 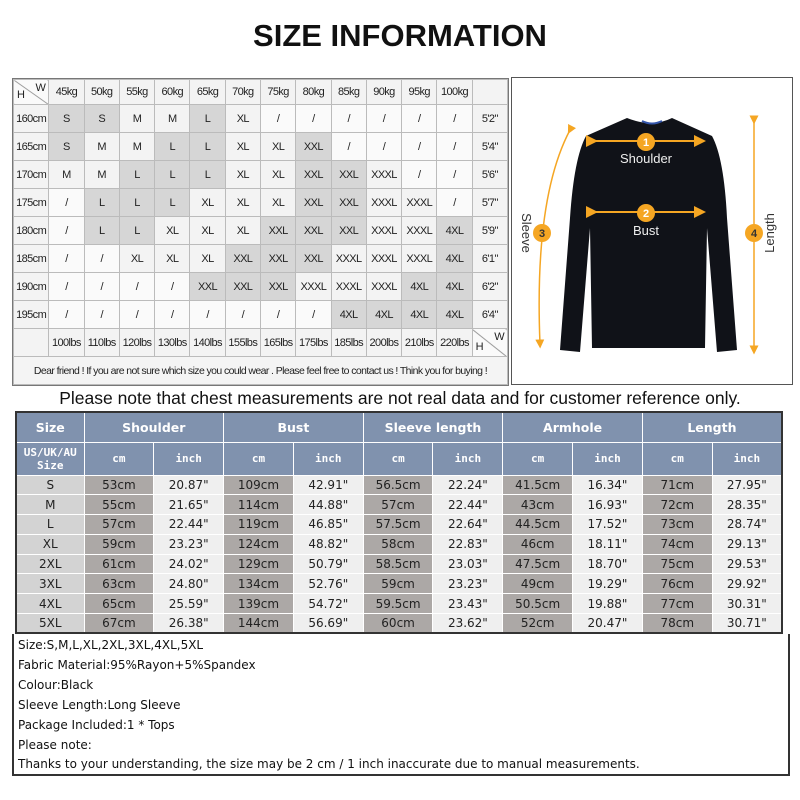 I want to click on measurement: 74cm, so click(x=677, y=544).